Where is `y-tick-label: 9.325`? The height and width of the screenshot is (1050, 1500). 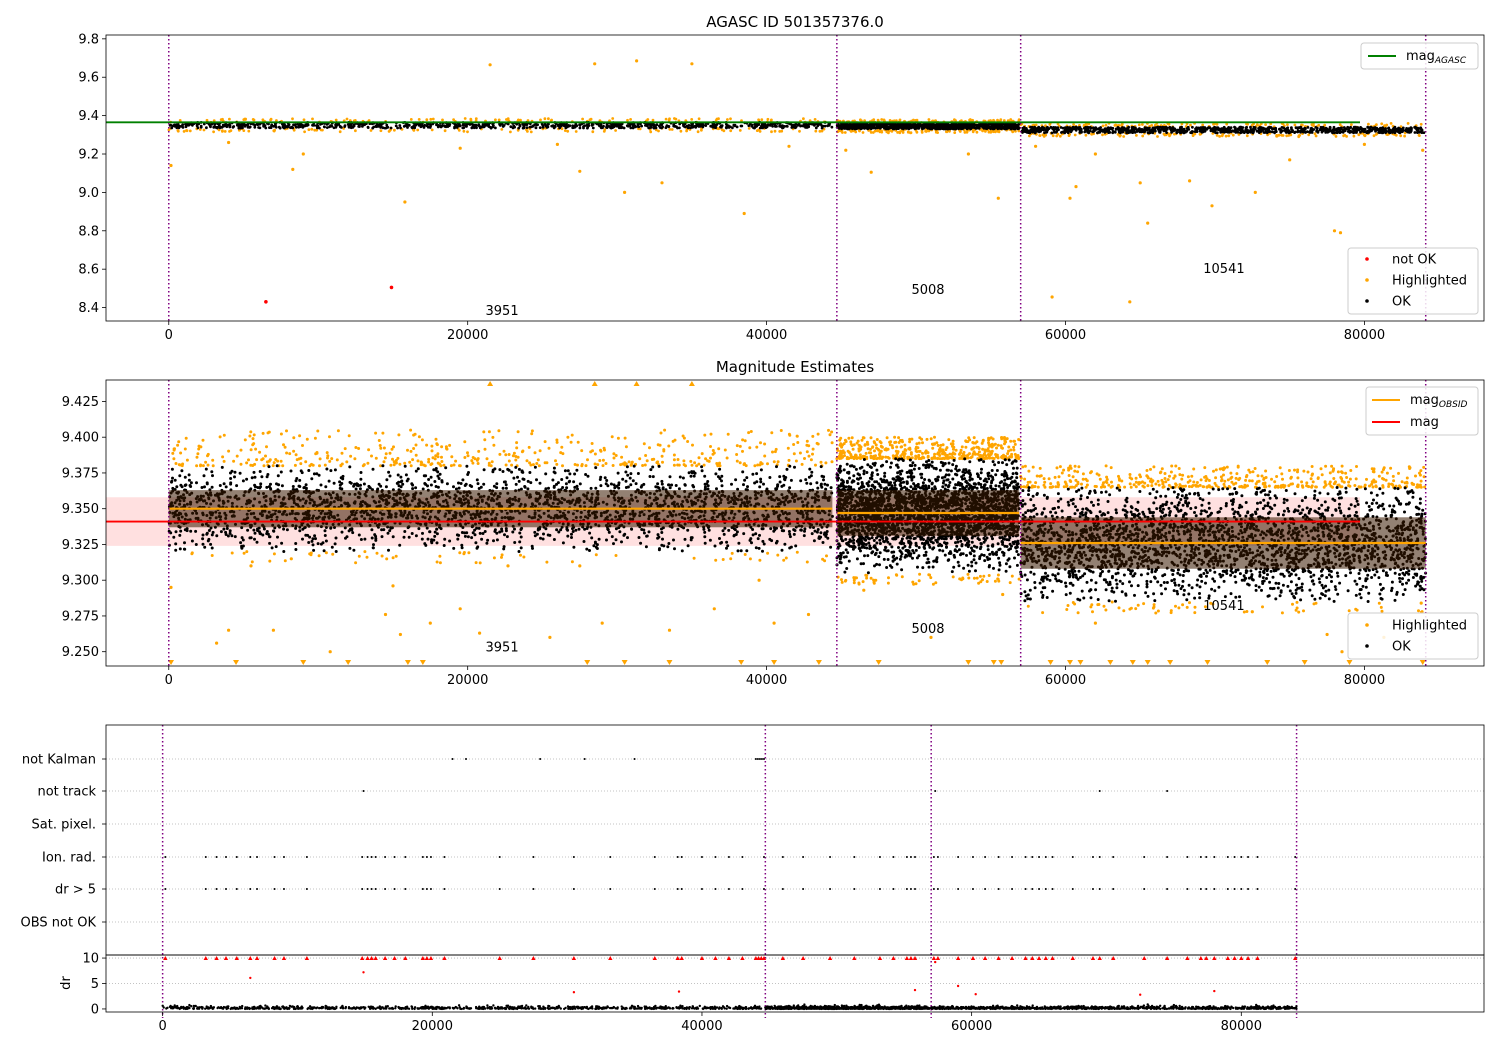 y-tick-label: 9.325 is located at coordinates (80, 545).